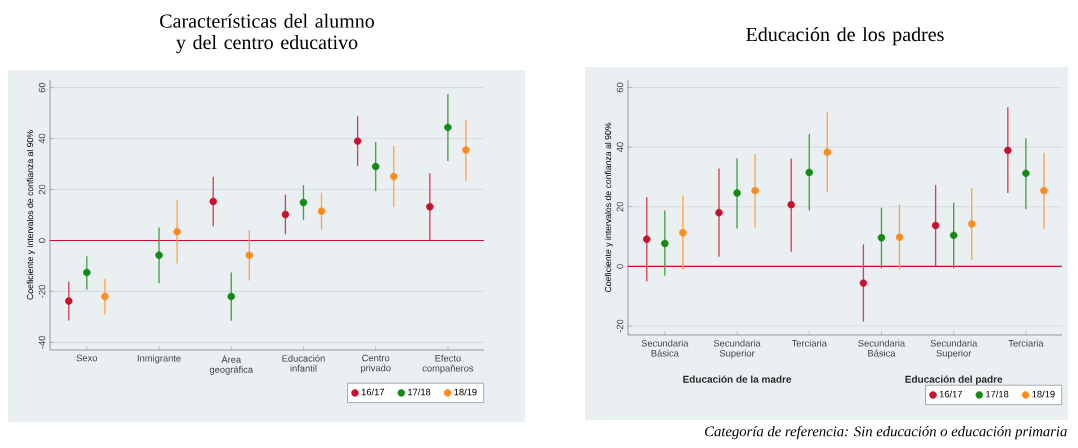  I want to click on y-tick-label: -40, so click(42, 342).